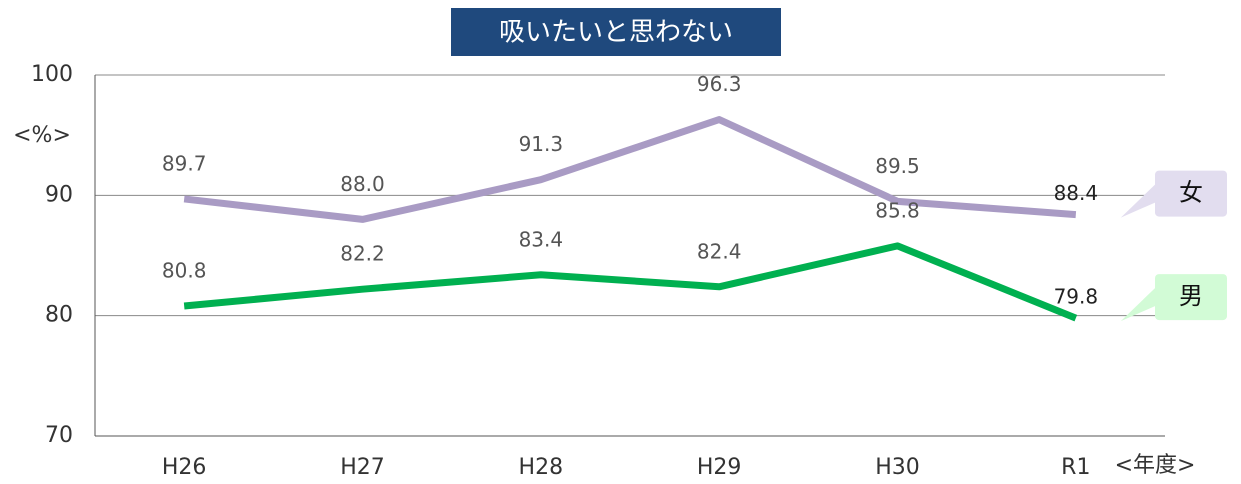  I want to click on legend-label: 男, so click(1191, 296).